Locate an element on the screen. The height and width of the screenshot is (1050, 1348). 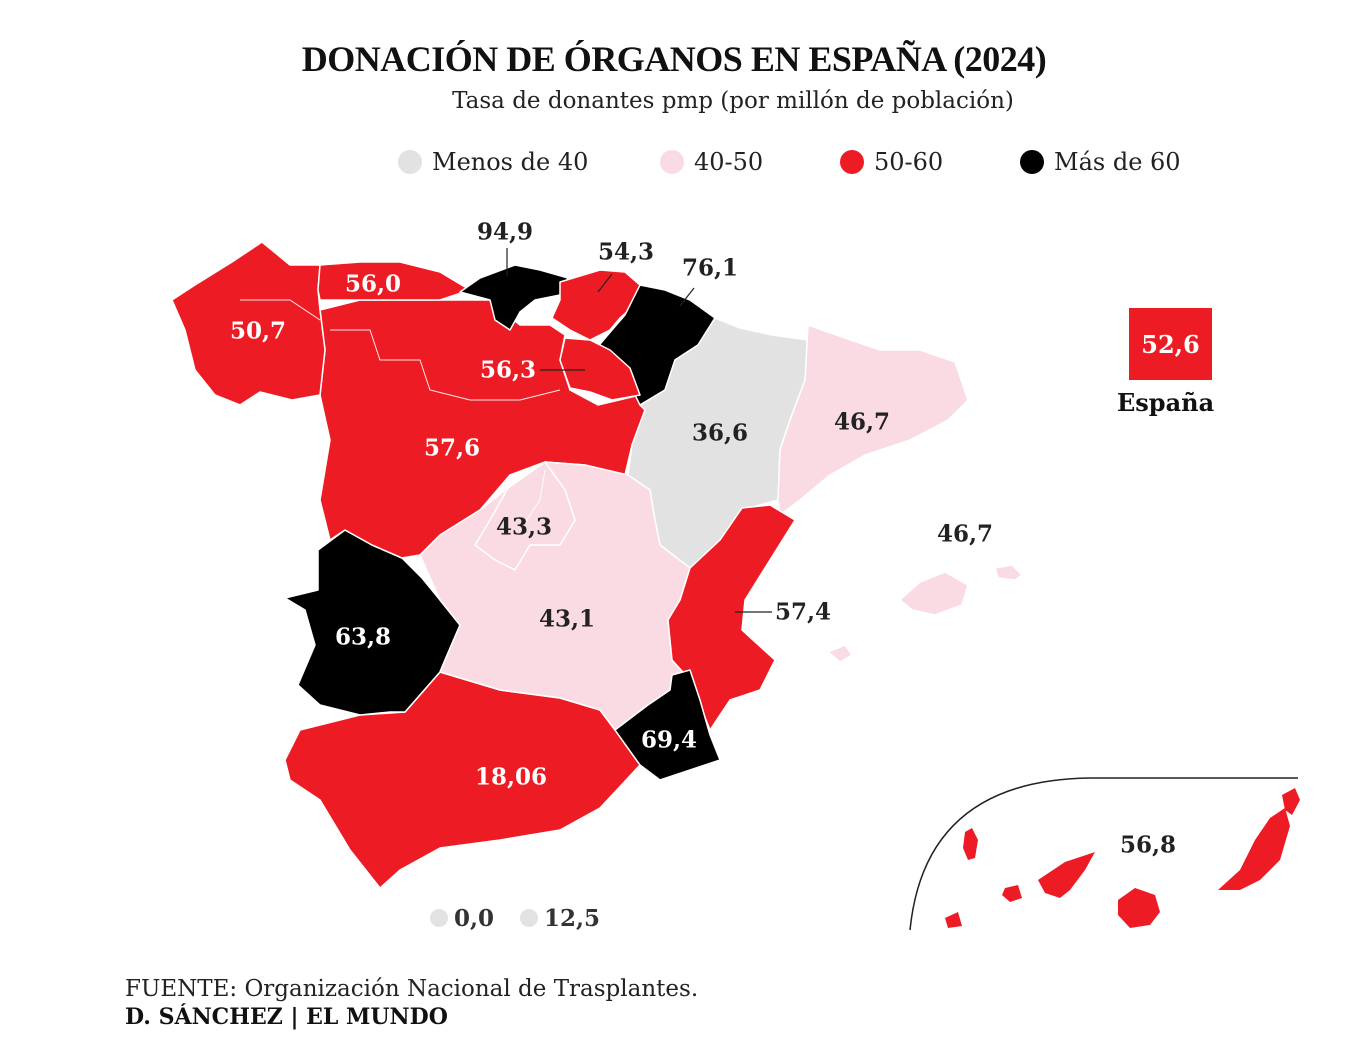
legend-swatch-red is located at coordinates (852, 162).